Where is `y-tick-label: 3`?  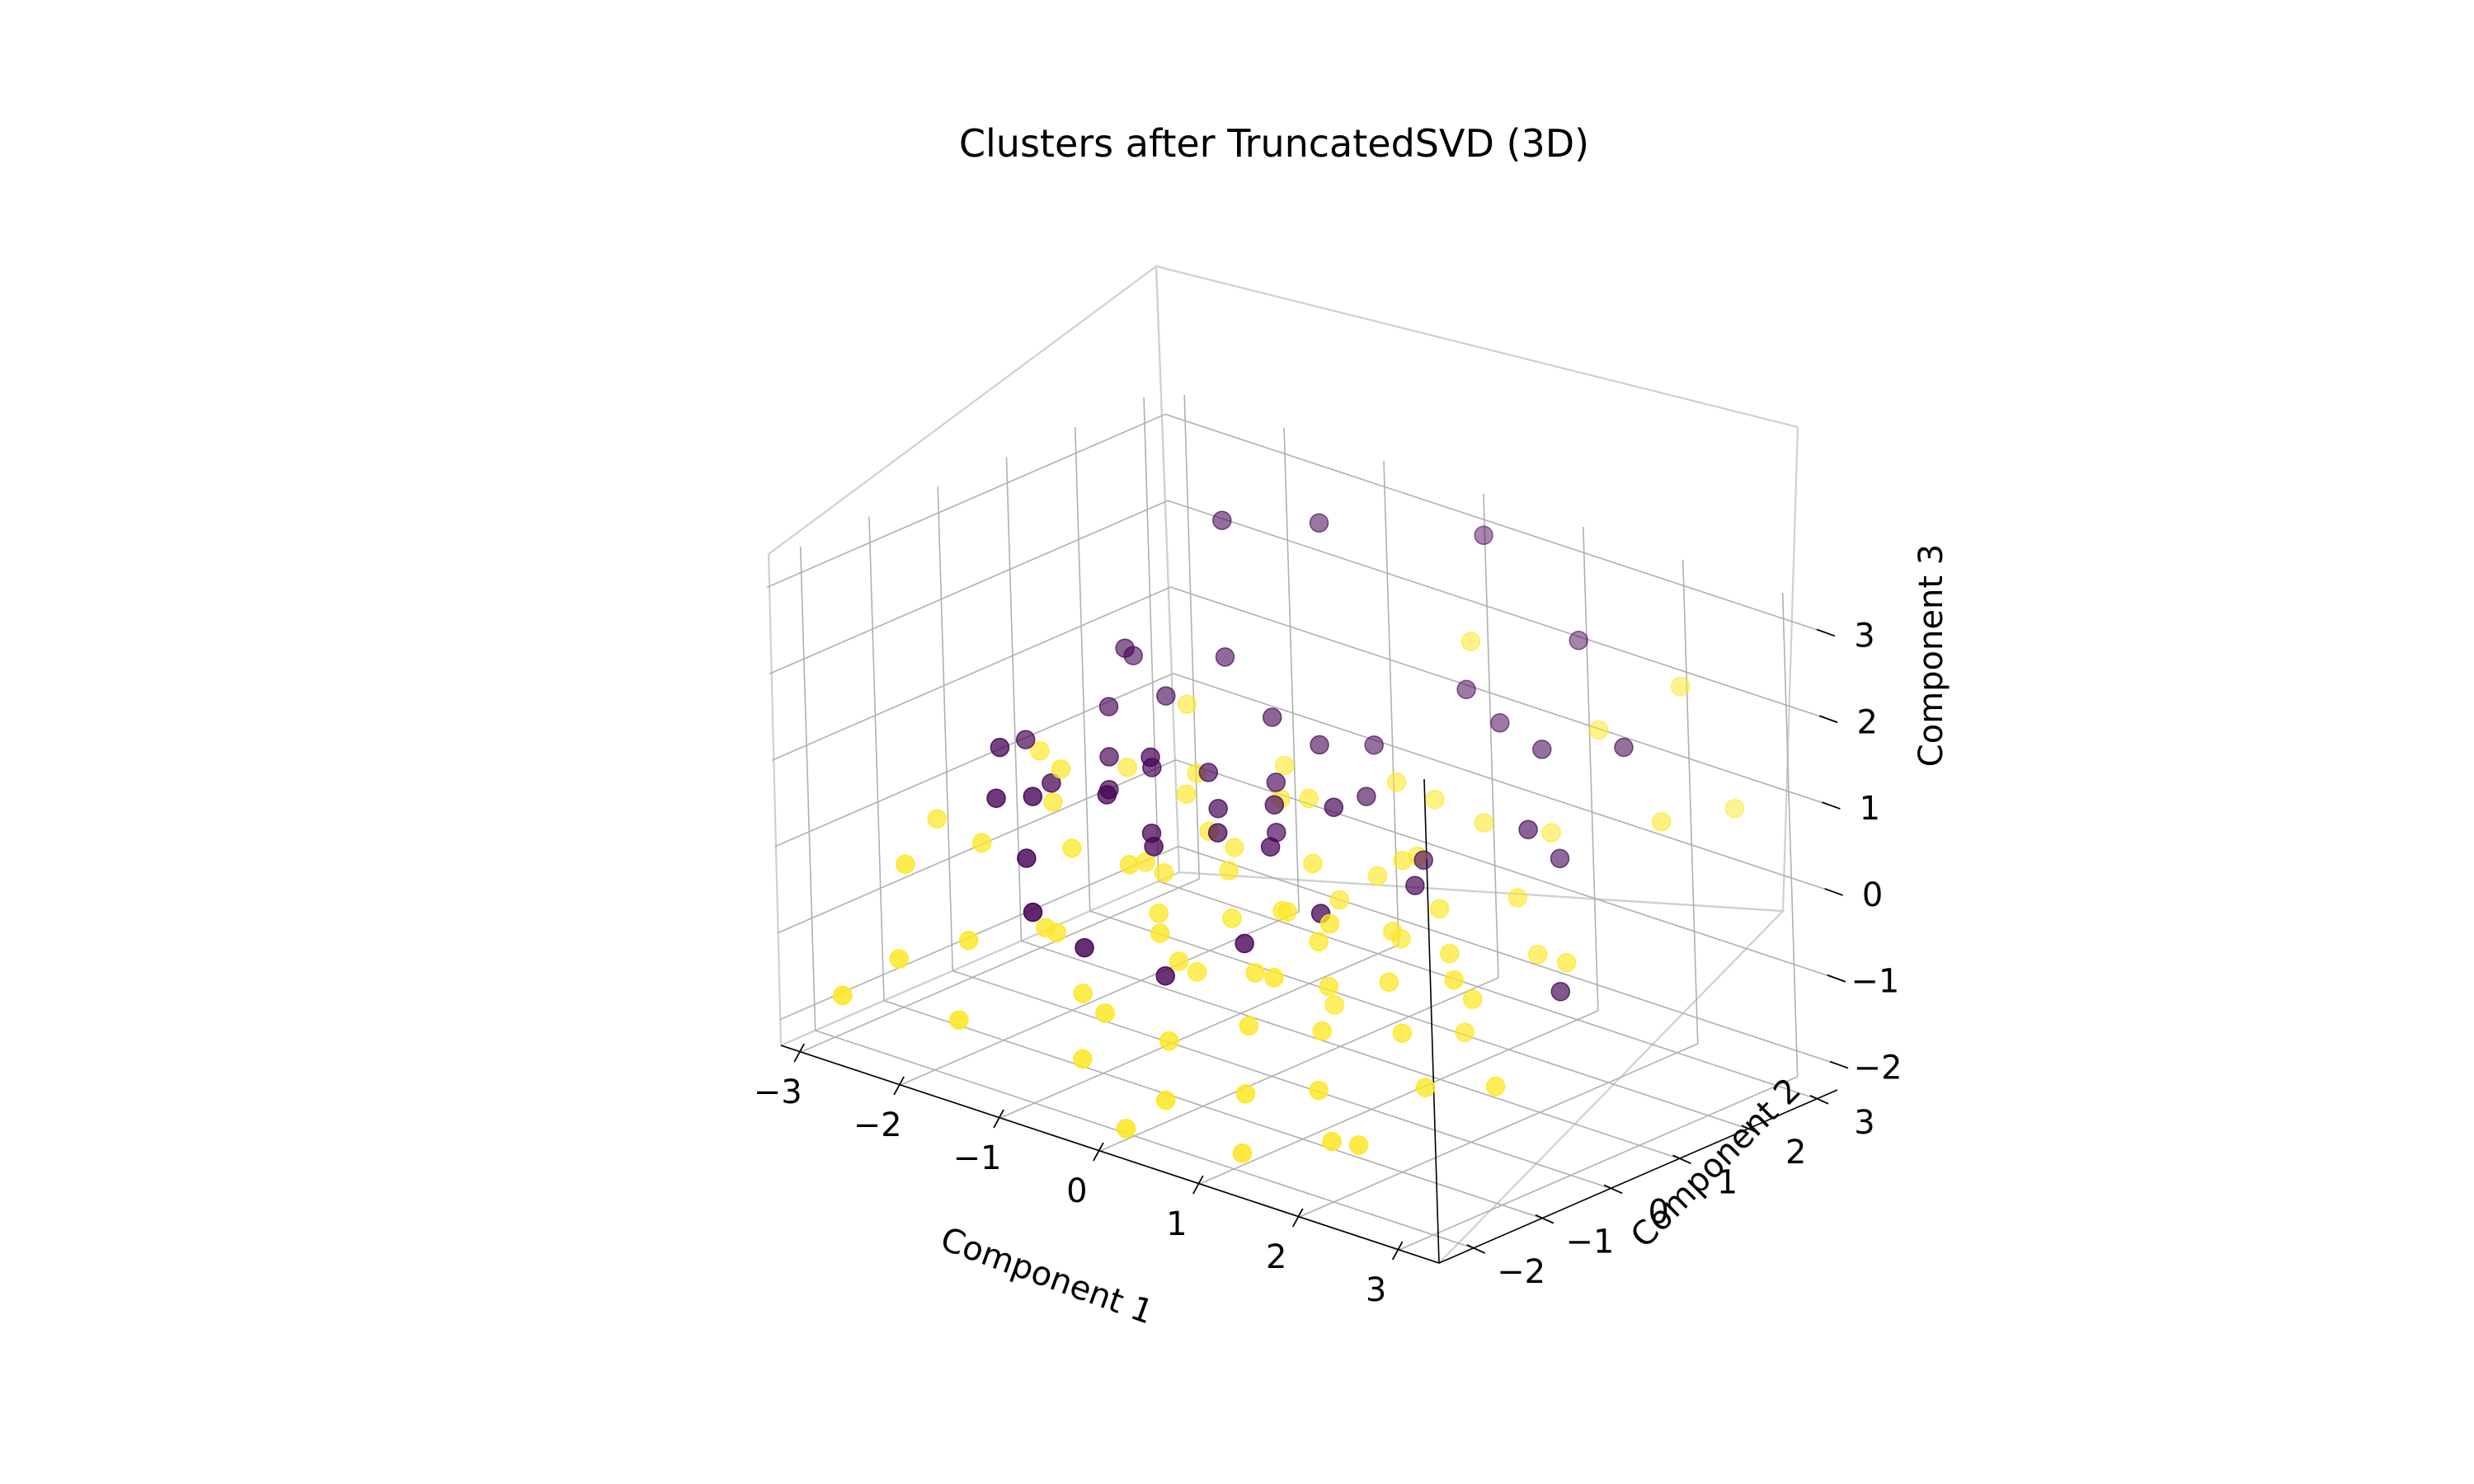 y-tick-label: 3 is located at coordinates (1864, 1123).